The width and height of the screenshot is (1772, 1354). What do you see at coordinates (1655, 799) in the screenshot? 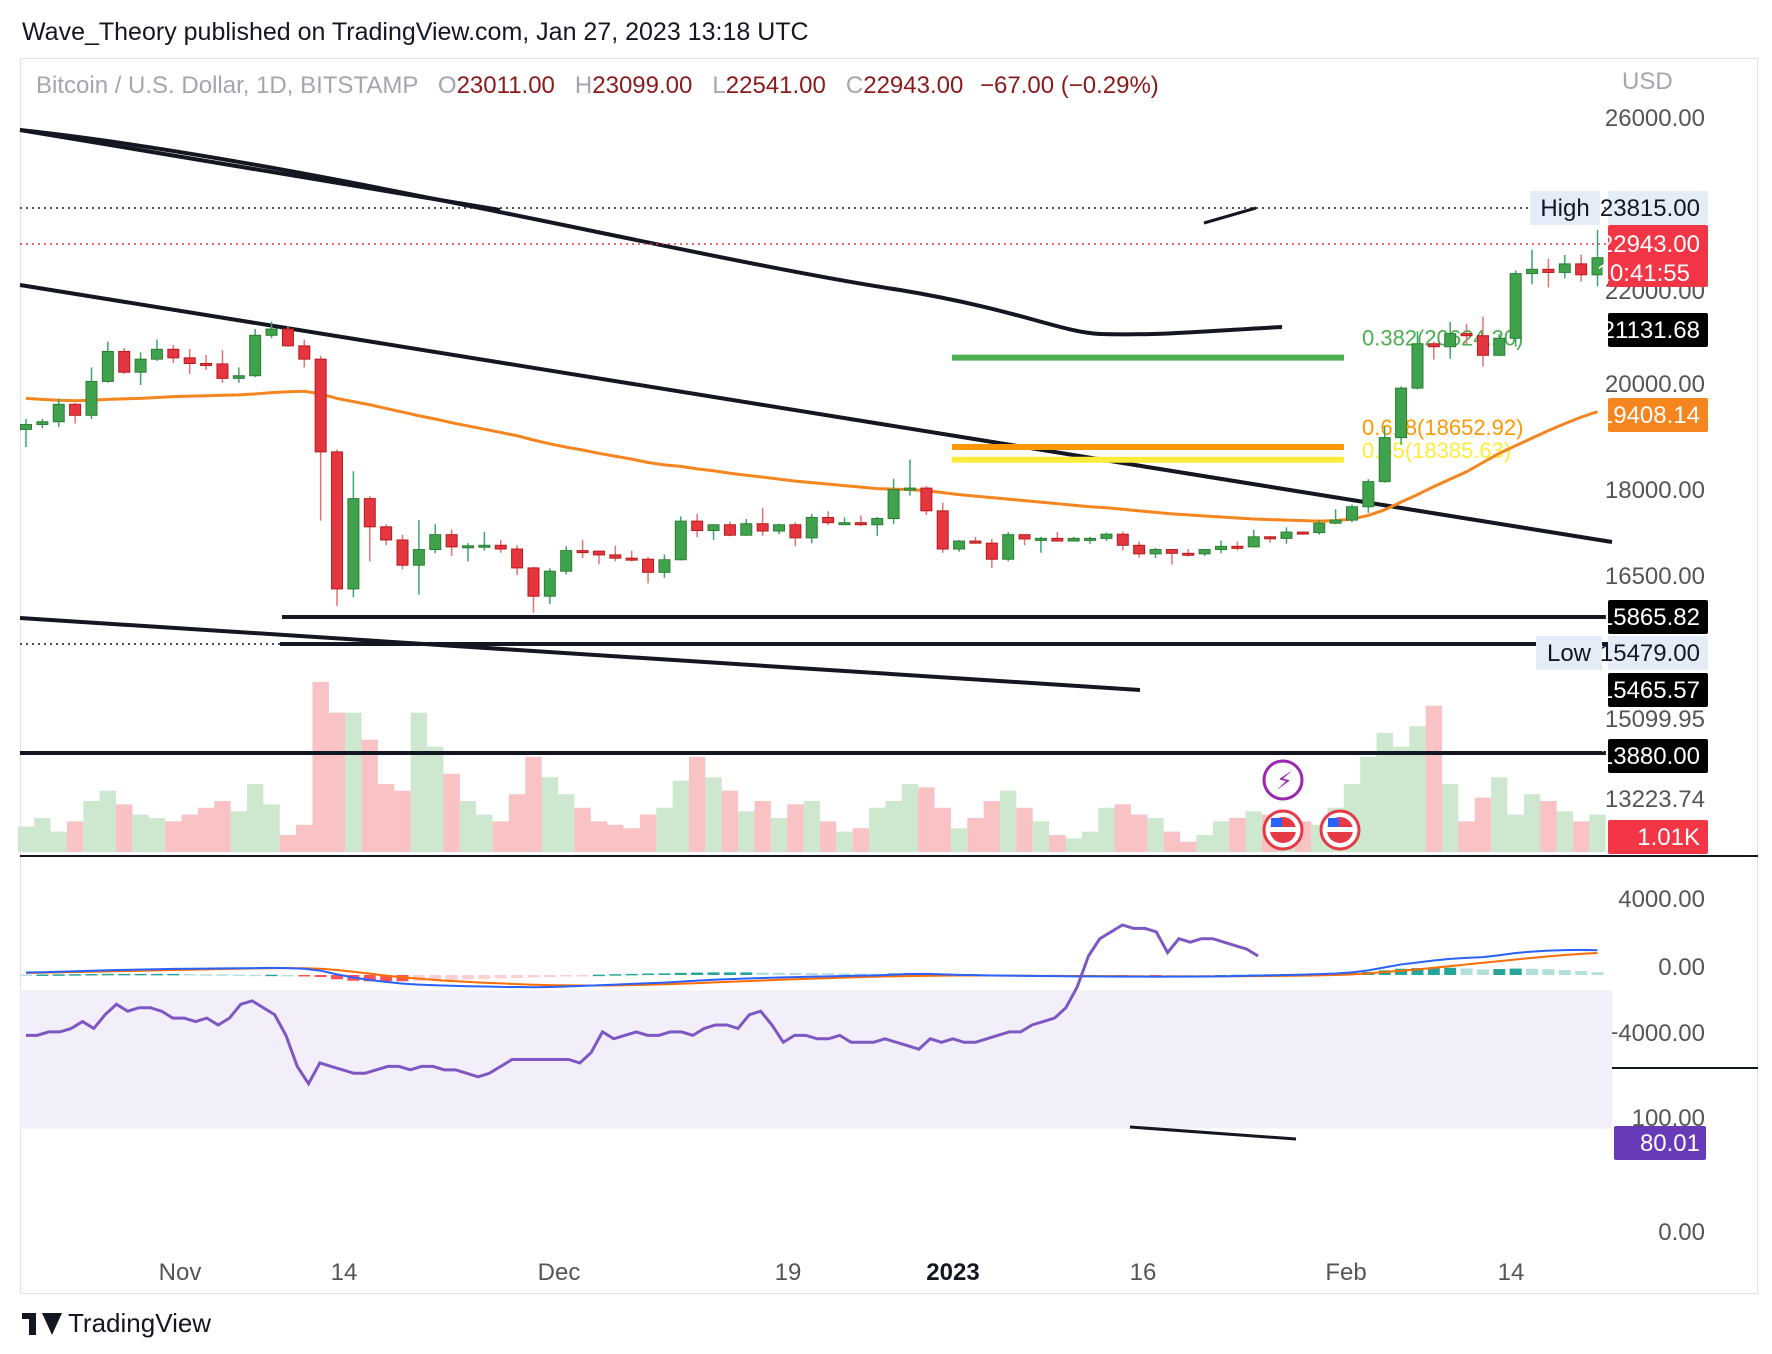
I see `price-tick-label: 13223.74` at bounding box center [1655, 799].